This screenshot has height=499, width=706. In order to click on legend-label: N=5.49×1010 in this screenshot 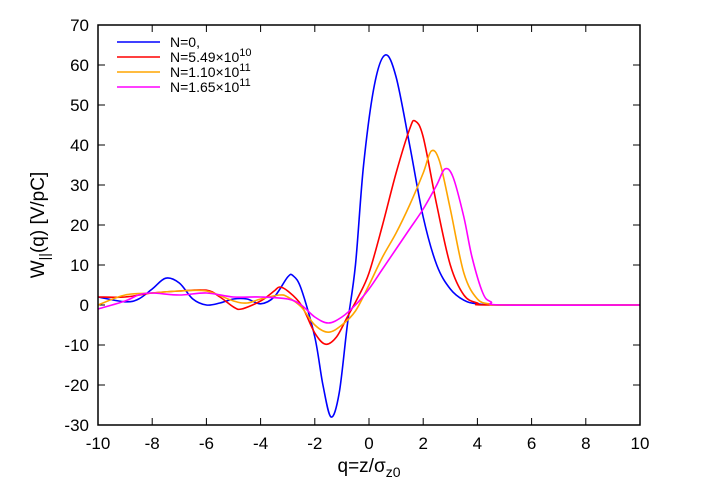, I will do `click(211, 56)`.